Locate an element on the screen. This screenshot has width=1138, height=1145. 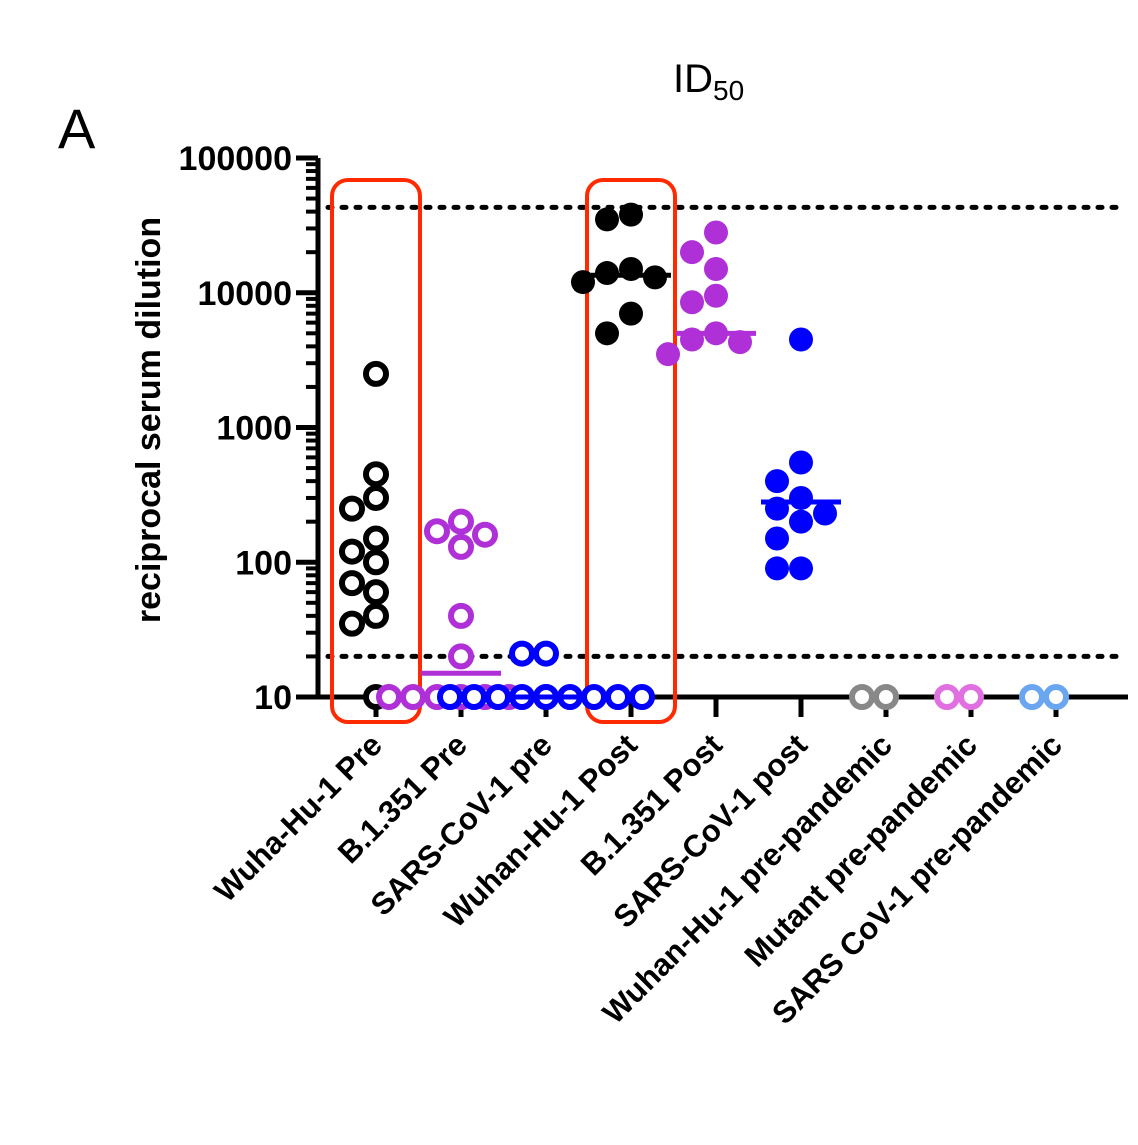
chart-title-subscript: 50 is located at coordinates (728, 90).